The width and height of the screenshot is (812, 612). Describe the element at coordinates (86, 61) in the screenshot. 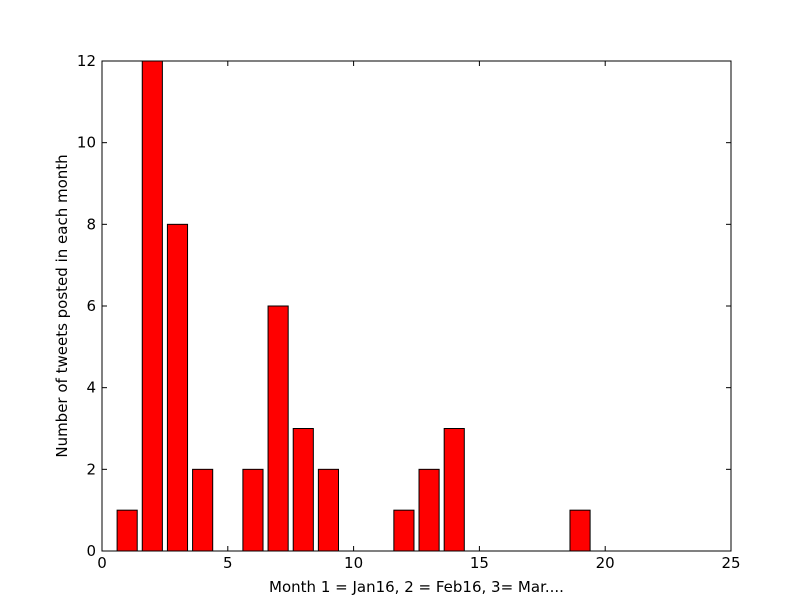

I see `y-tick-label: 12` at that location.